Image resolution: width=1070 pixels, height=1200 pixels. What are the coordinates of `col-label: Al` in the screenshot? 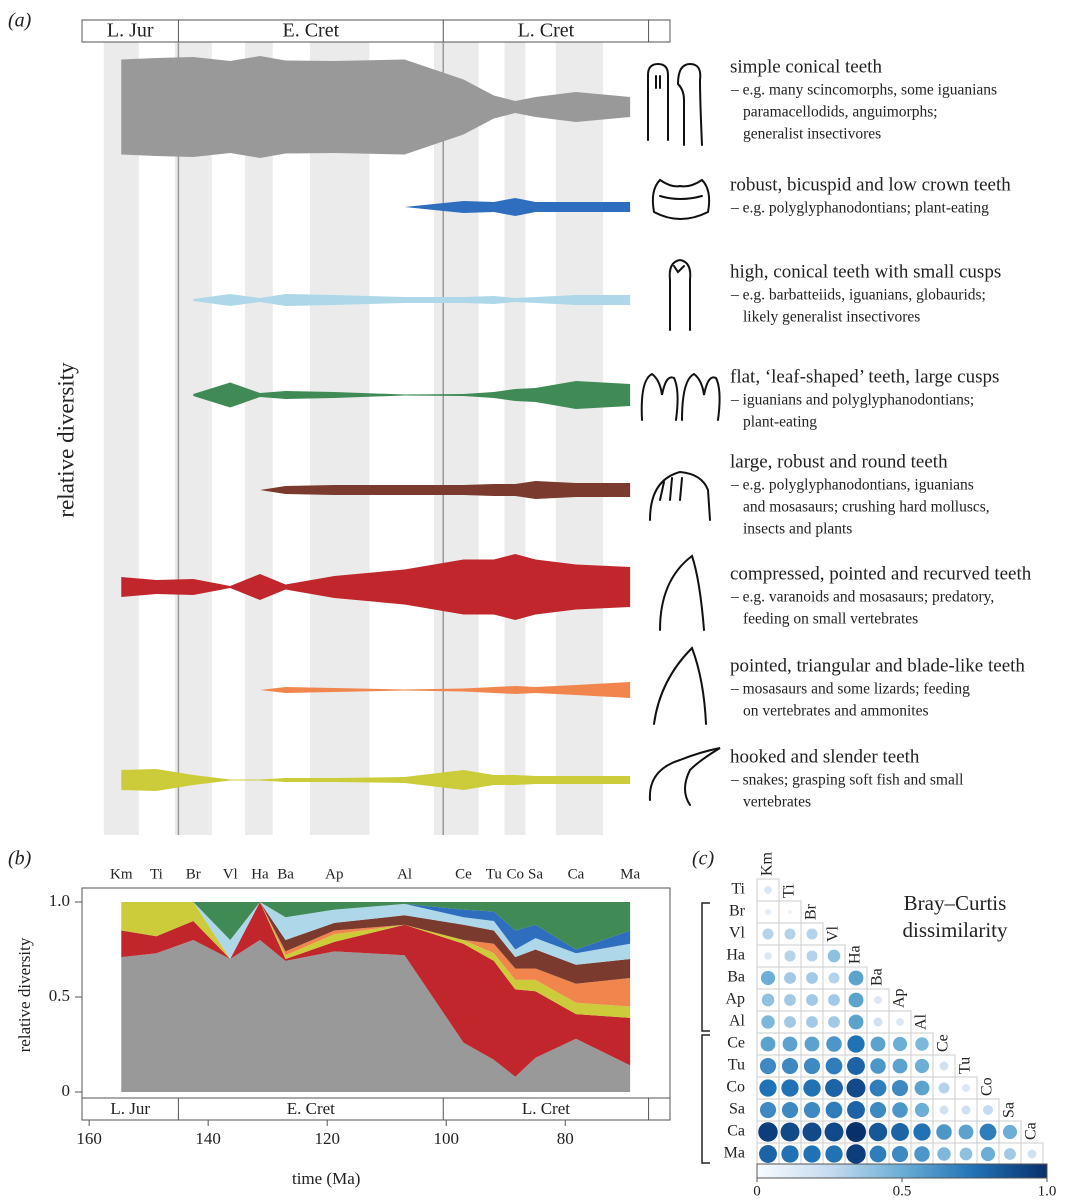 It's located at (921, 1021).